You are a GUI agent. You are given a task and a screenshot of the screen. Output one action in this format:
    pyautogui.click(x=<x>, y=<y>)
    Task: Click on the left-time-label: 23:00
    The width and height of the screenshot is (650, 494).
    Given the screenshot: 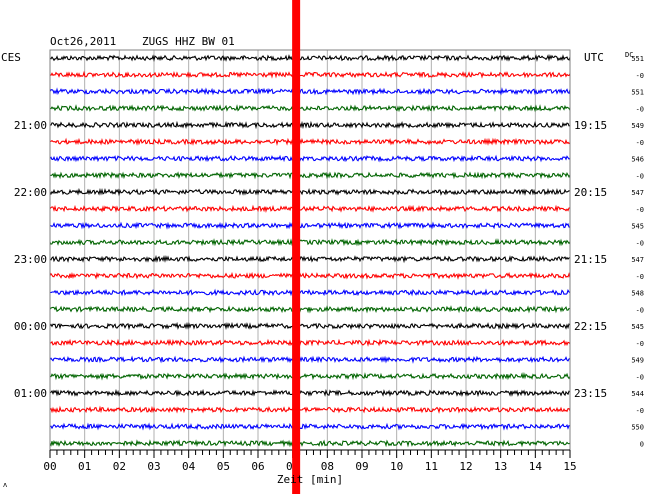 What is the action you would take?
    pyautogui.click(x=30, y=259)
    